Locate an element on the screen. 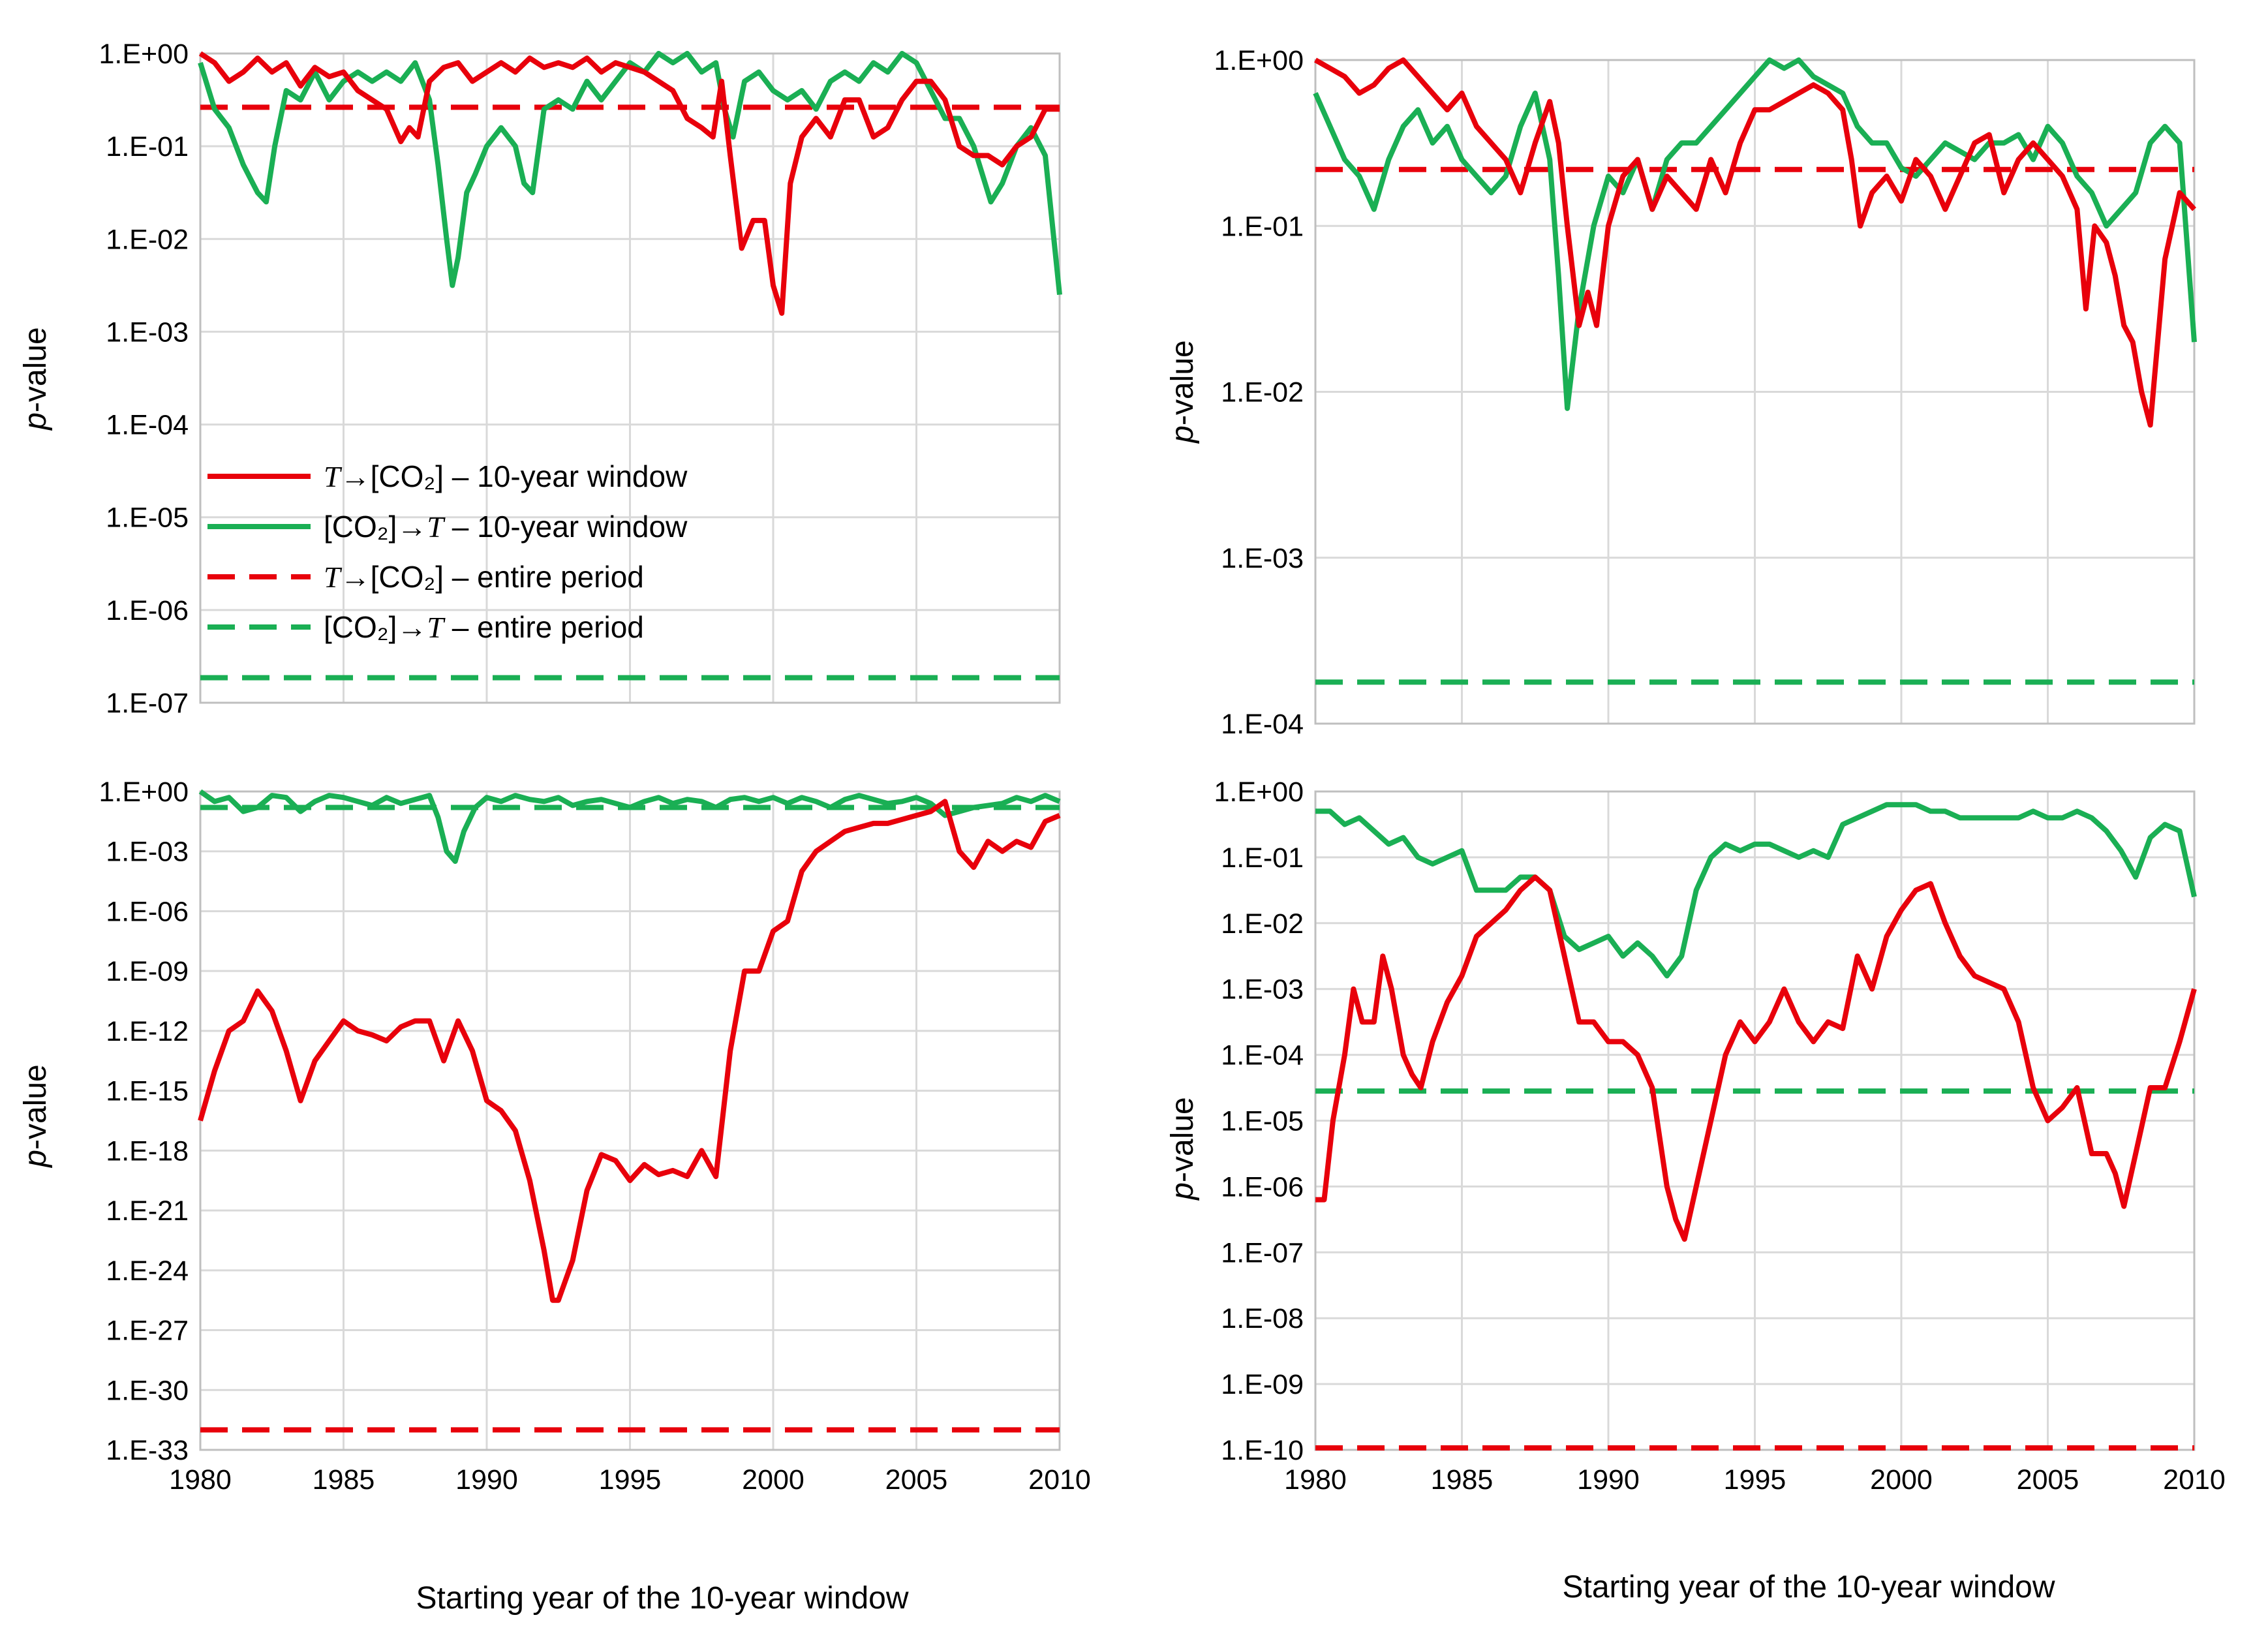  y-tick-label: 1.E-08 is located at coordinates (1262, 1318).